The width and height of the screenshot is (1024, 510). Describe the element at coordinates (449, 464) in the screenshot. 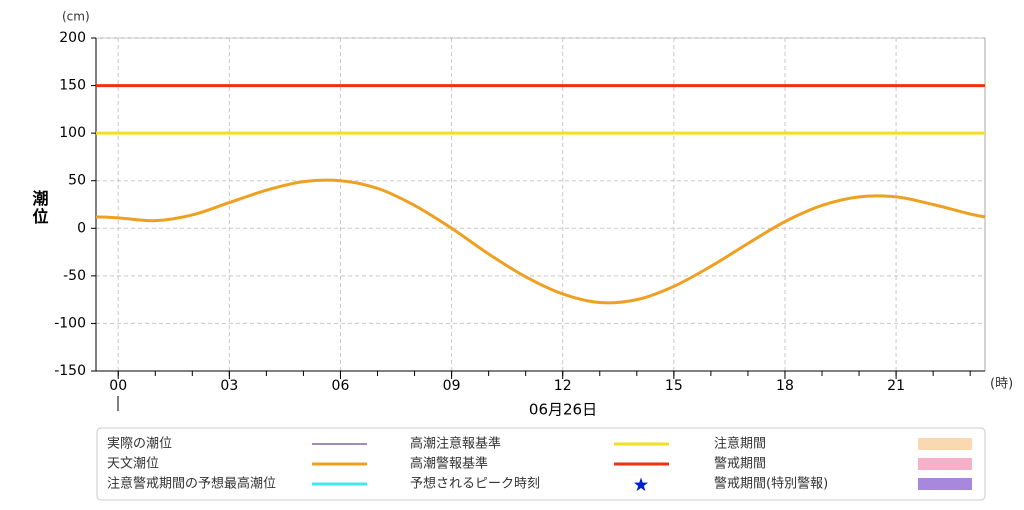

I see `legend-label: 高潮警報基準` at that location.